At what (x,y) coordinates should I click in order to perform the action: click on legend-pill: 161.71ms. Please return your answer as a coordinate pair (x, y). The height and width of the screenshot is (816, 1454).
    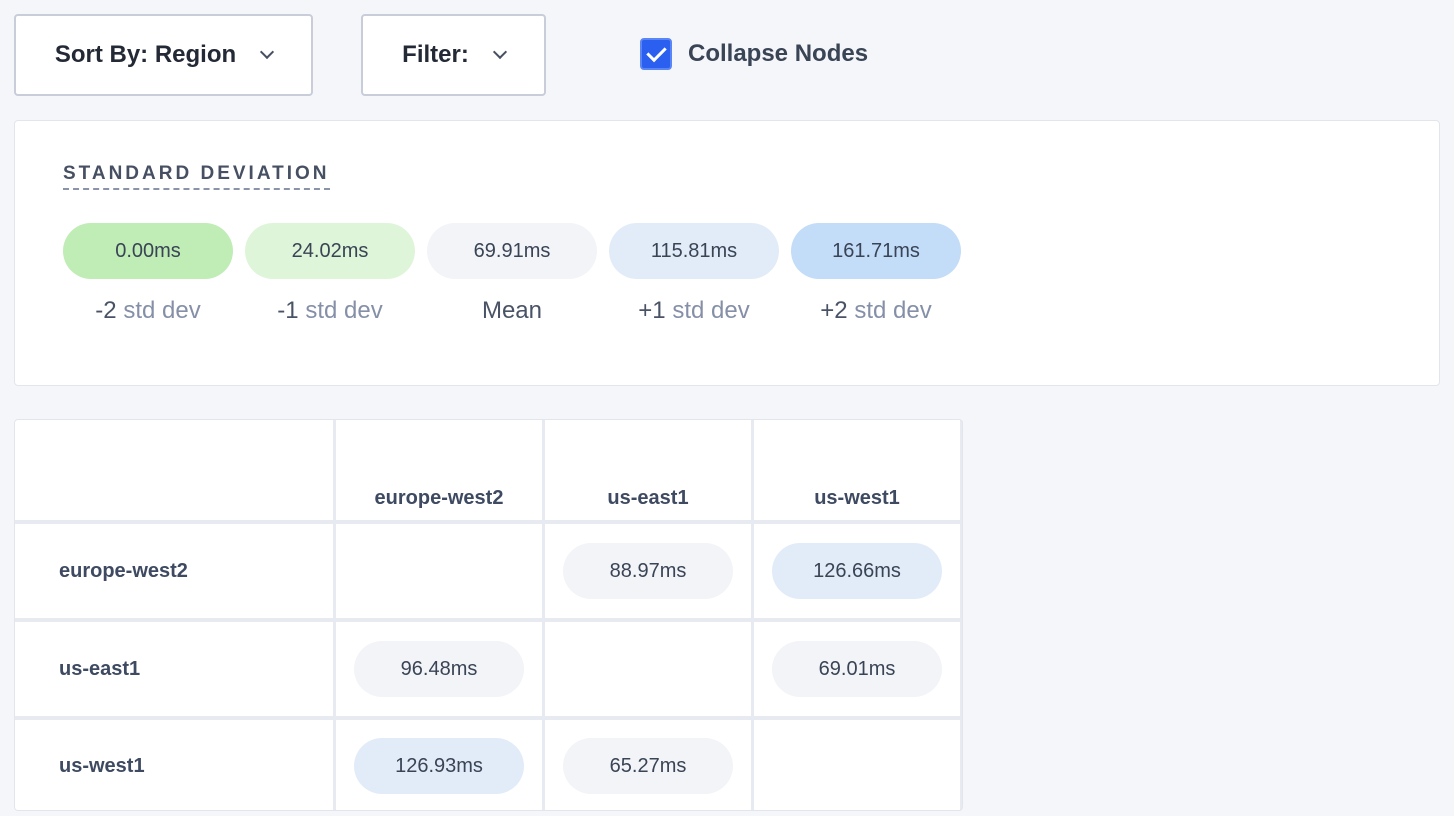
    Looking at the image, I should click on (876, 251).